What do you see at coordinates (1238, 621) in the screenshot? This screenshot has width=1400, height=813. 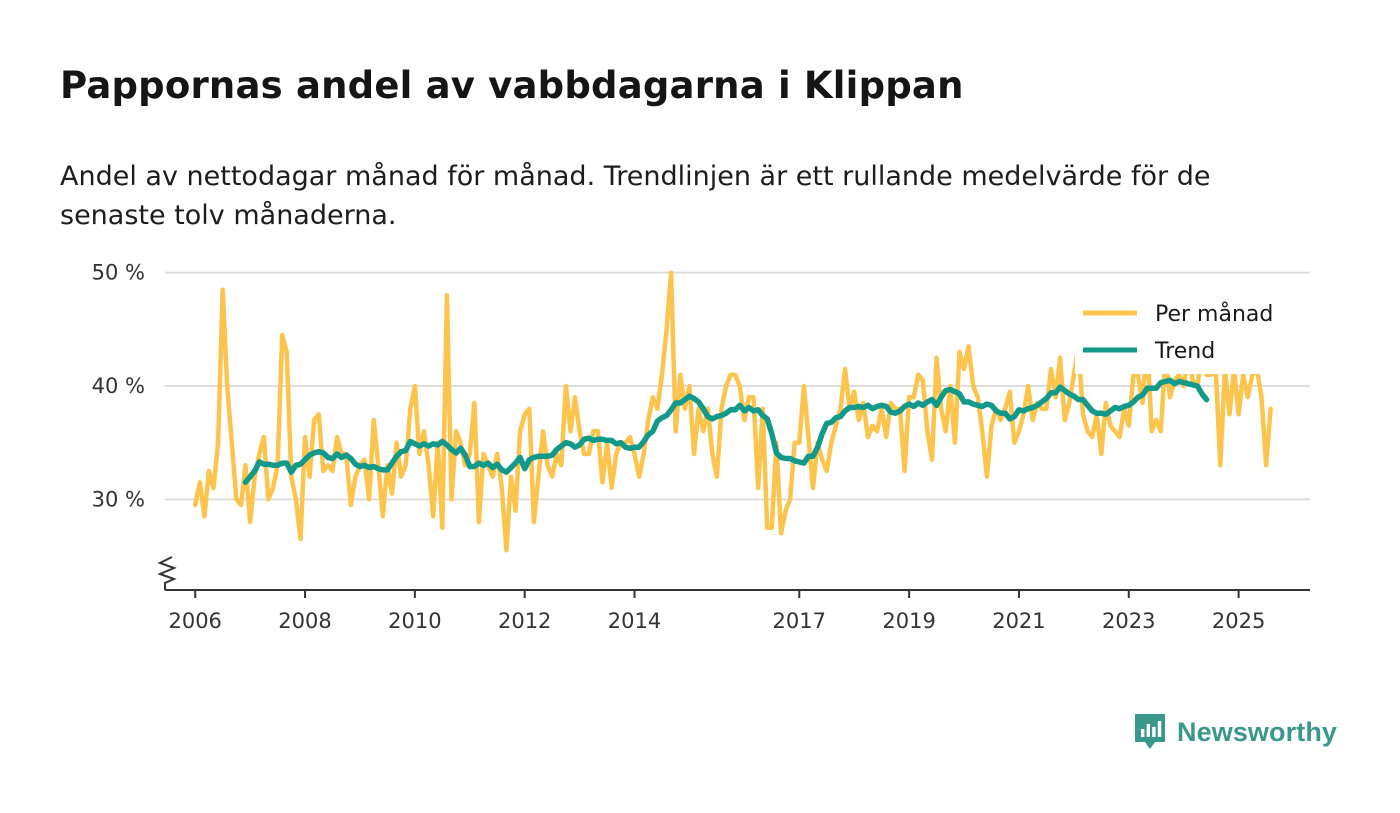 I see `x-tick-label: 2025` at bounding box center [1238, 621].